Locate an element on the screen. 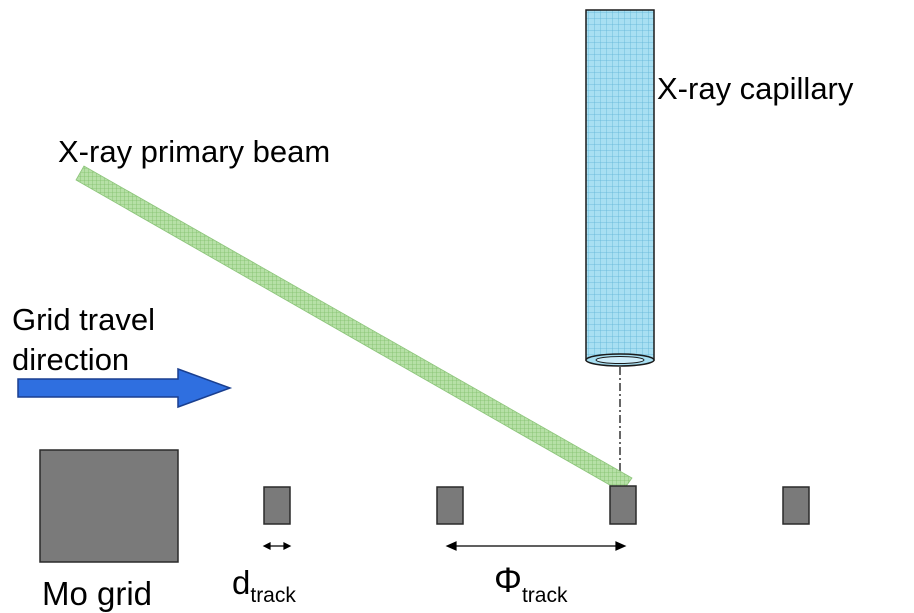 Image resolution: width=914 pixels, height=613 pixels. d-track-dimension is located at coordinates (277, 546).